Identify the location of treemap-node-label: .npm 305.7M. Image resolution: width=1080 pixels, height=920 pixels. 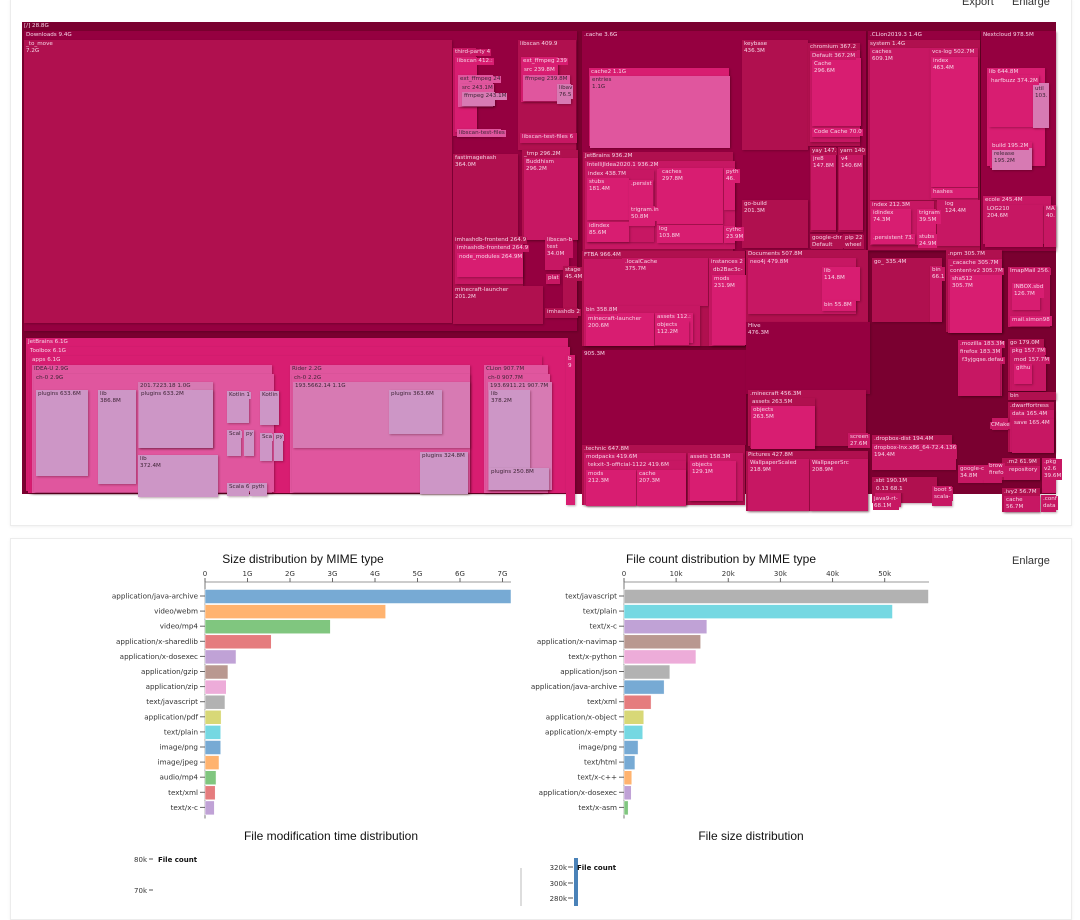
(966, 254).